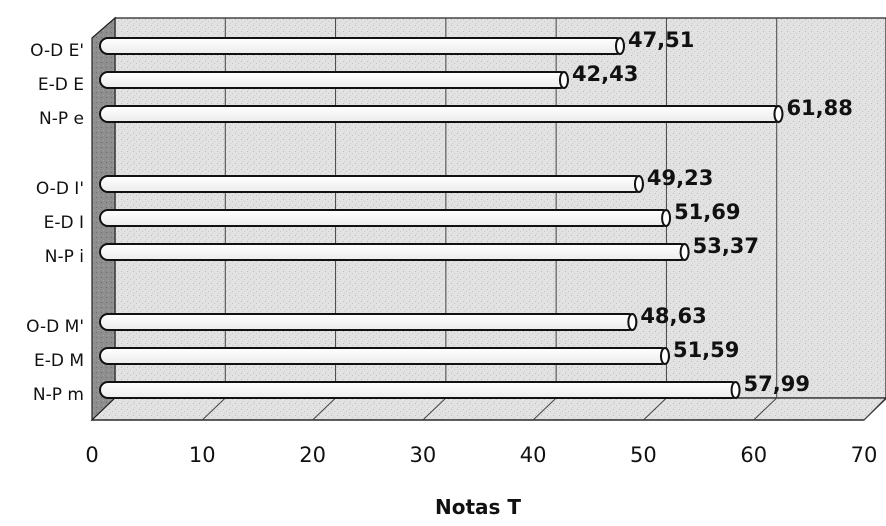  Describe the element at coordinates (422, 455) in the screenshot. I see `x-tick-label: 30` at that location.